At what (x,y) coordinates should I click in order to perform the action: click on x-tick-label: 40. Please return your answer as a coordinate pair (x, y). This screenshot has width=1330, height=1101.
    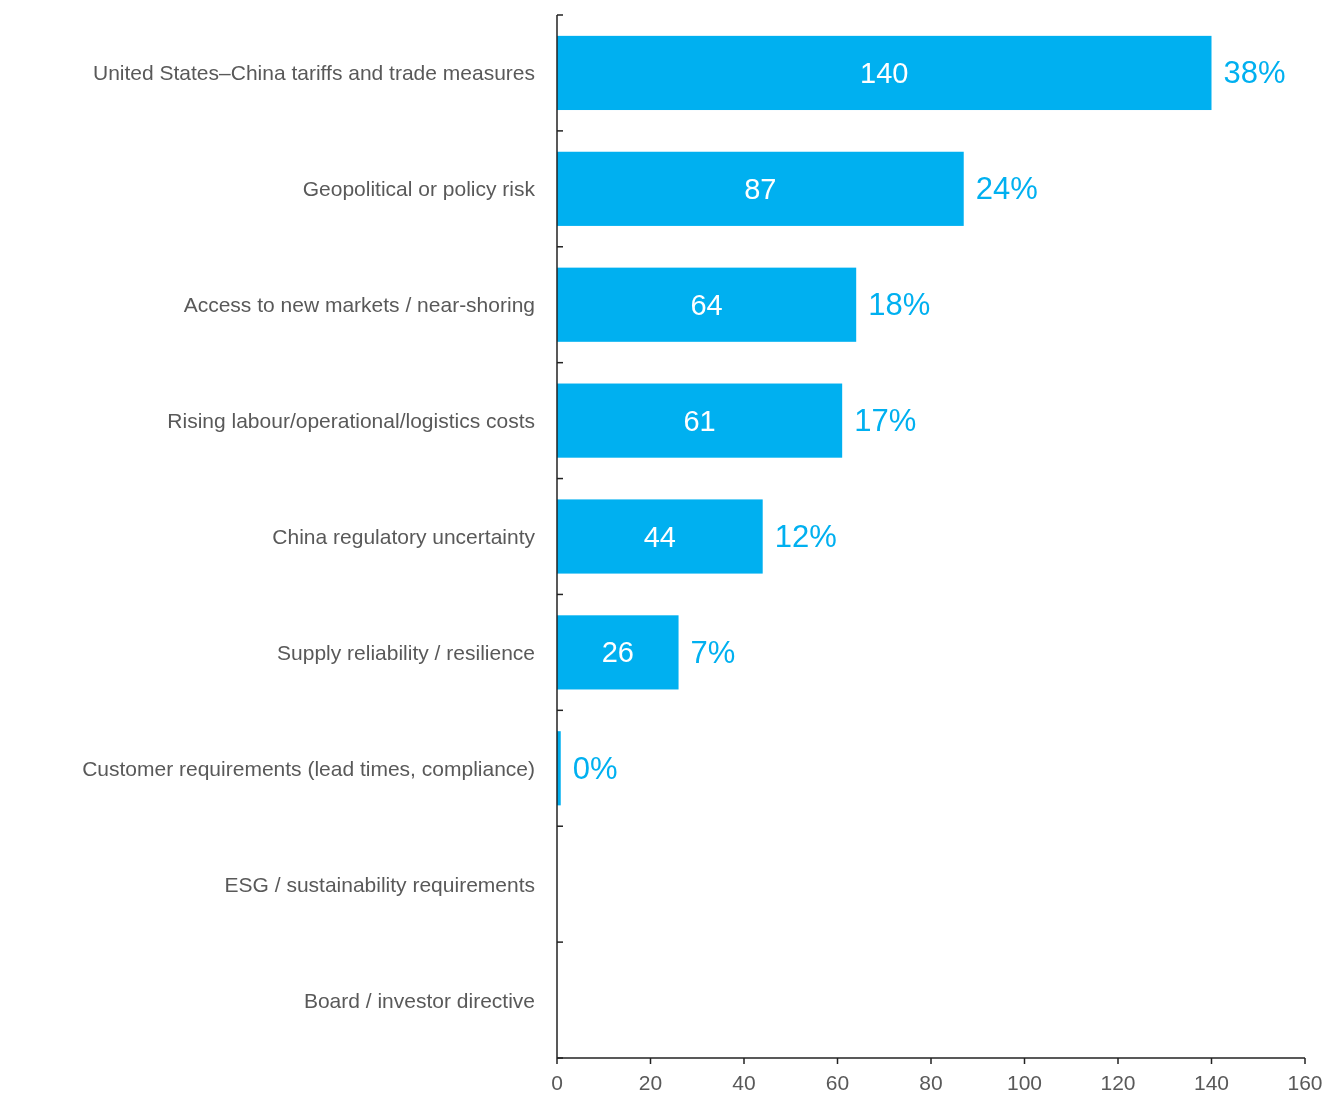
    Looking at the image, I should click on (744, 1082).